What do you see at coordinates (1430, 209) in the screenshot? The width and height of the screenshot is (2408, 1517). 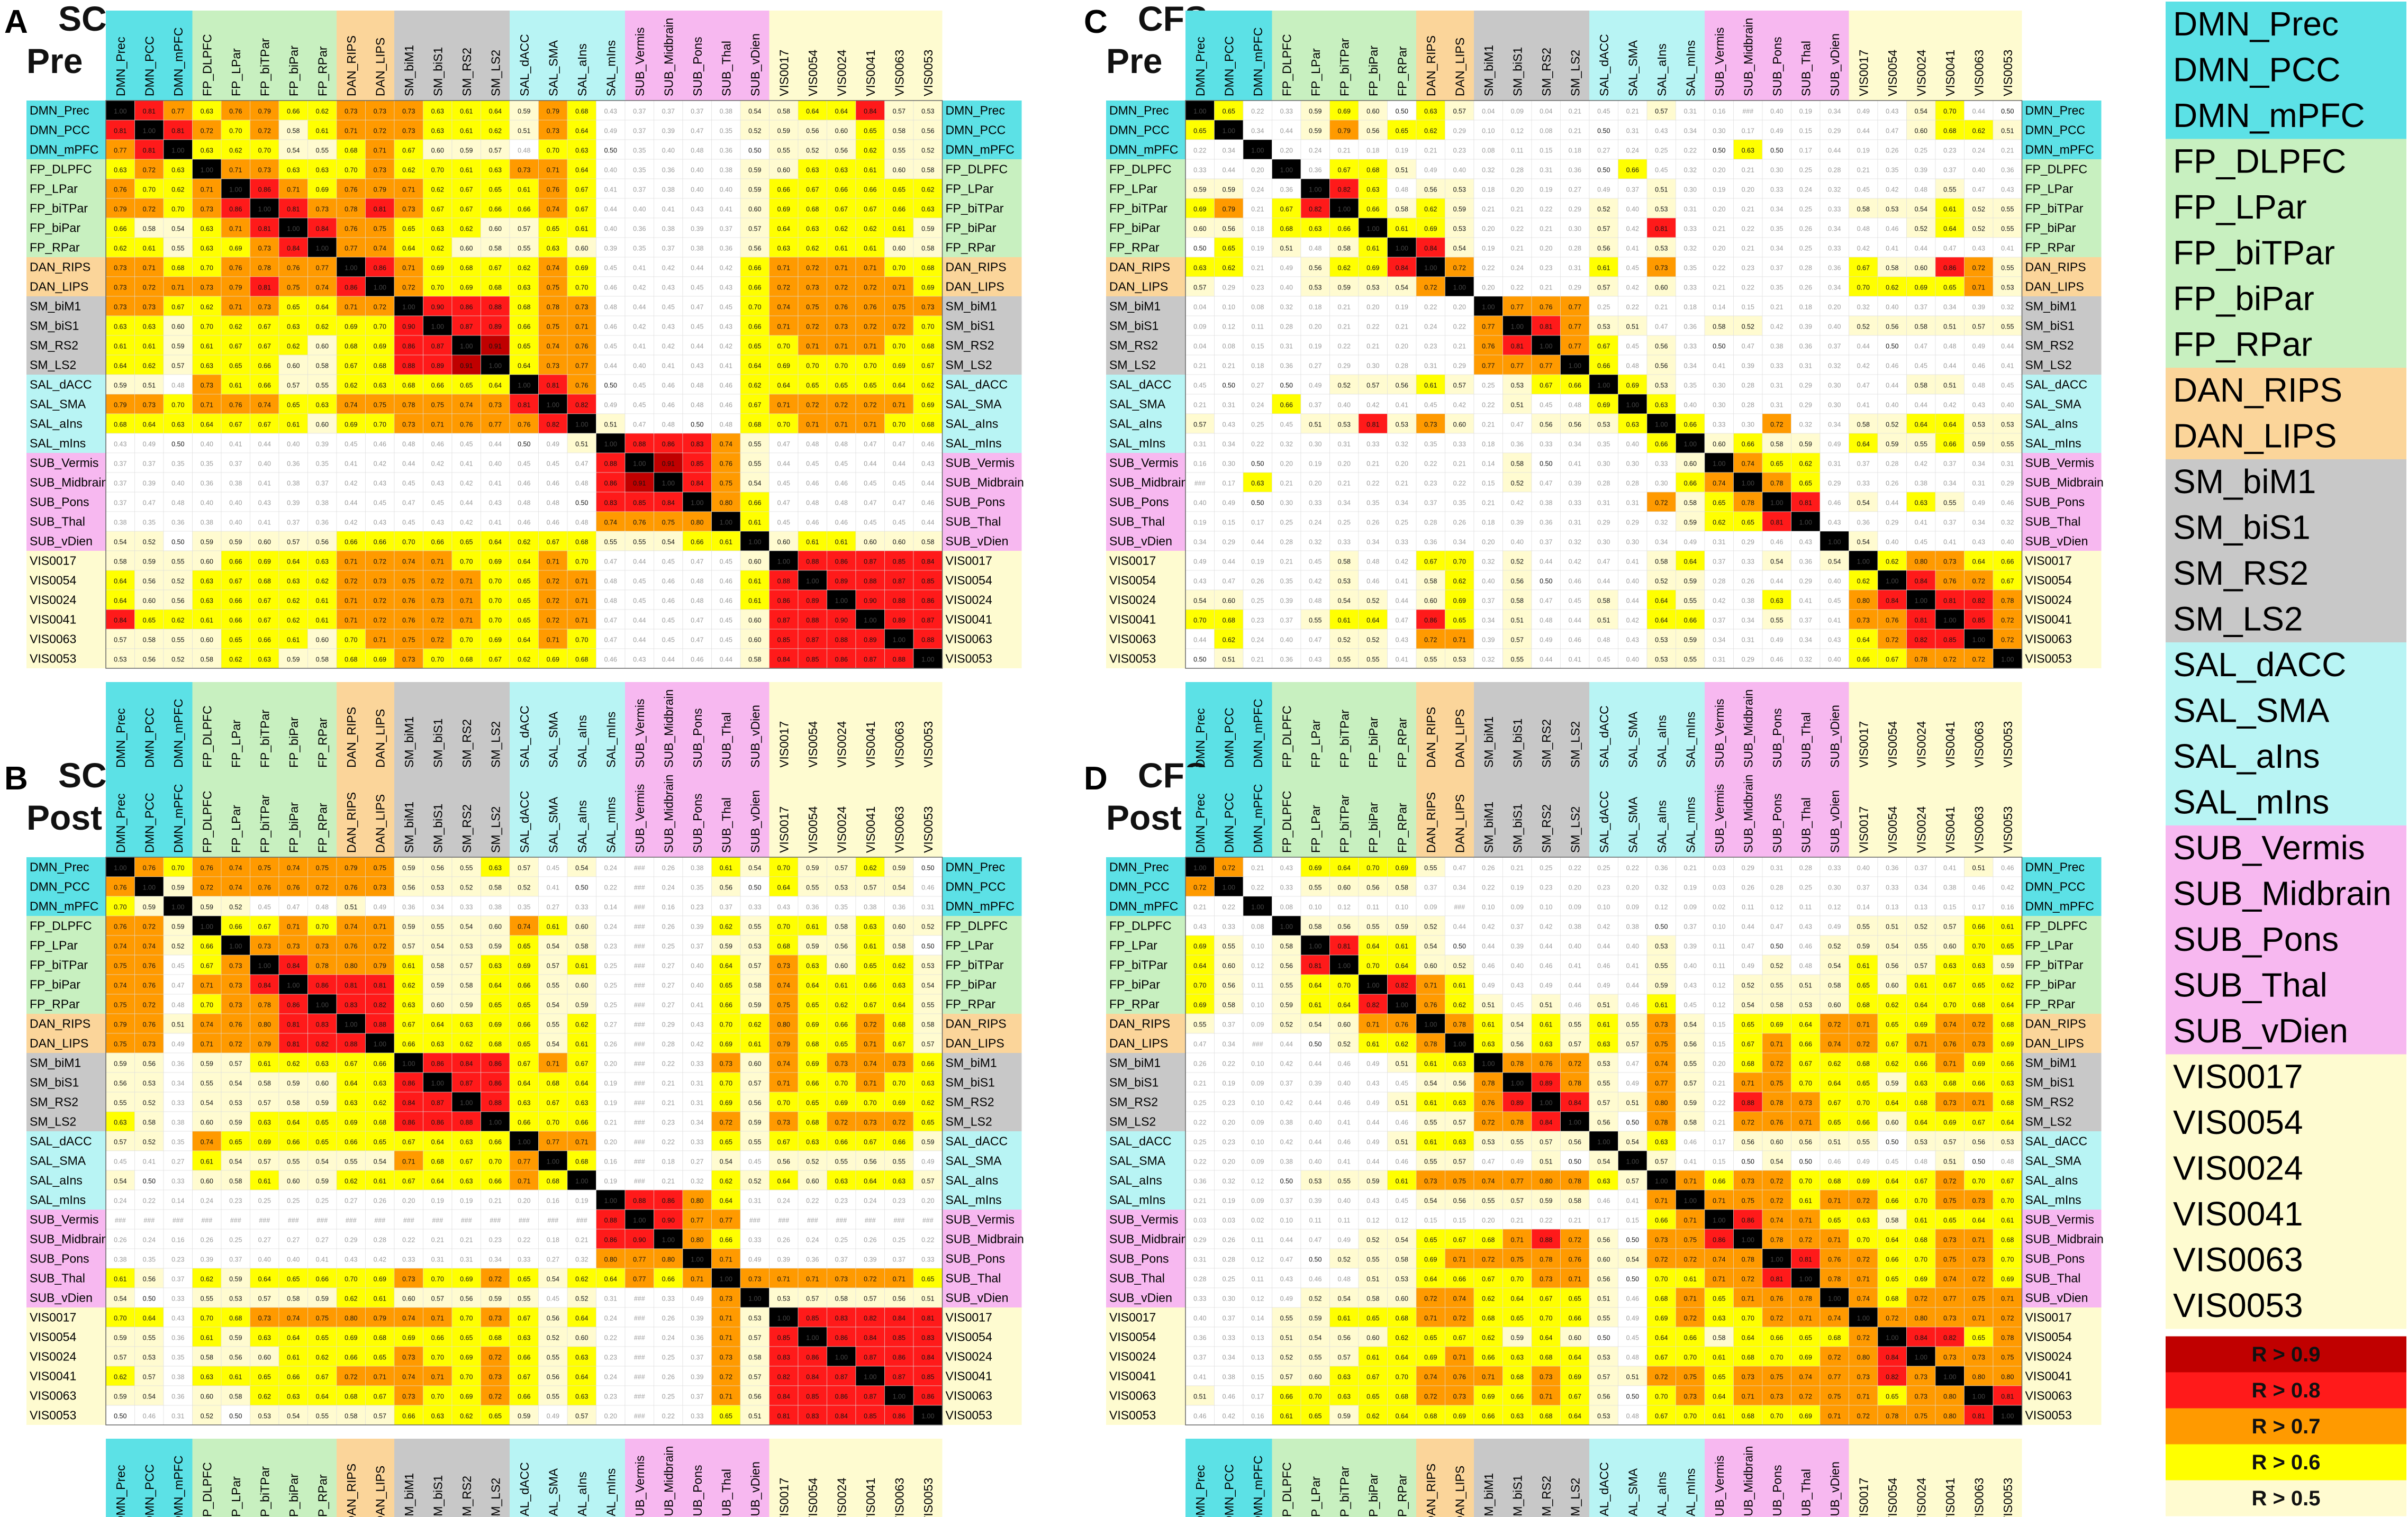 I see `cell-value: 0.62` at bounding box center [1430, 209].